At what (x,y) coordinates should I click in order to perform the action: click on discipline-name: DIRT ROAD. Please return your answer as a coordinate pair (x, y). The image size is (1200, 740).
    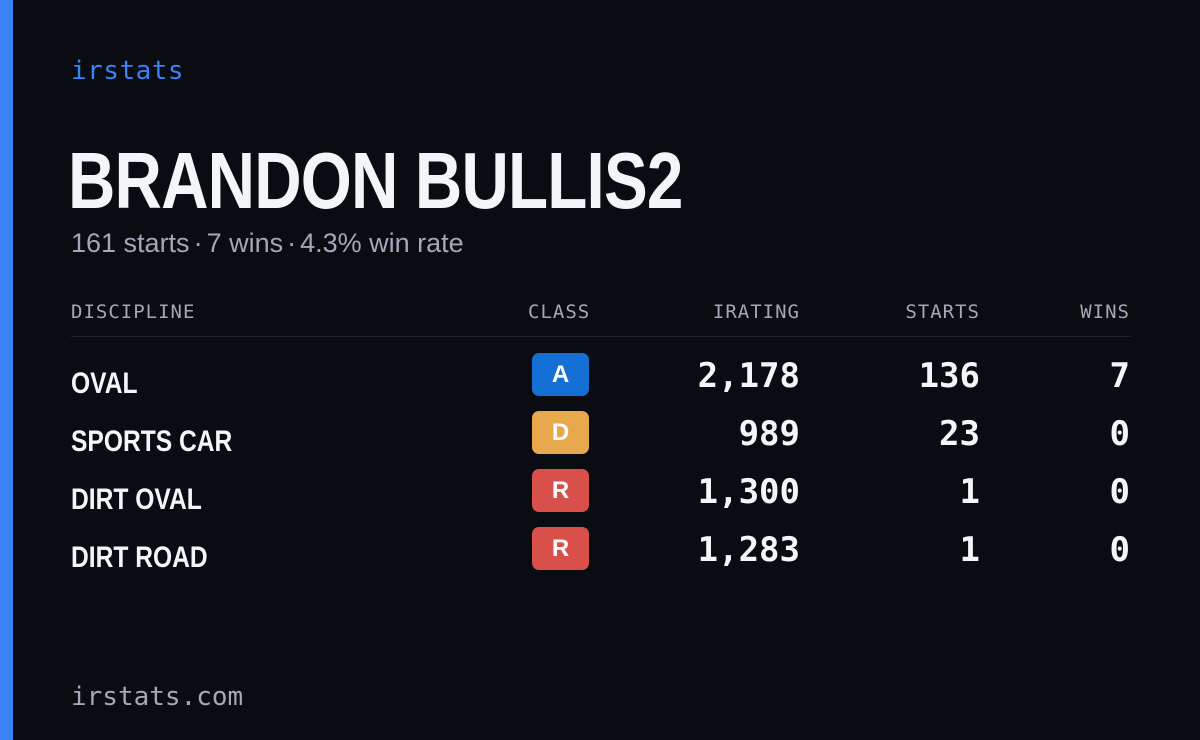
    Looking at the image, I should click on (139, 557).